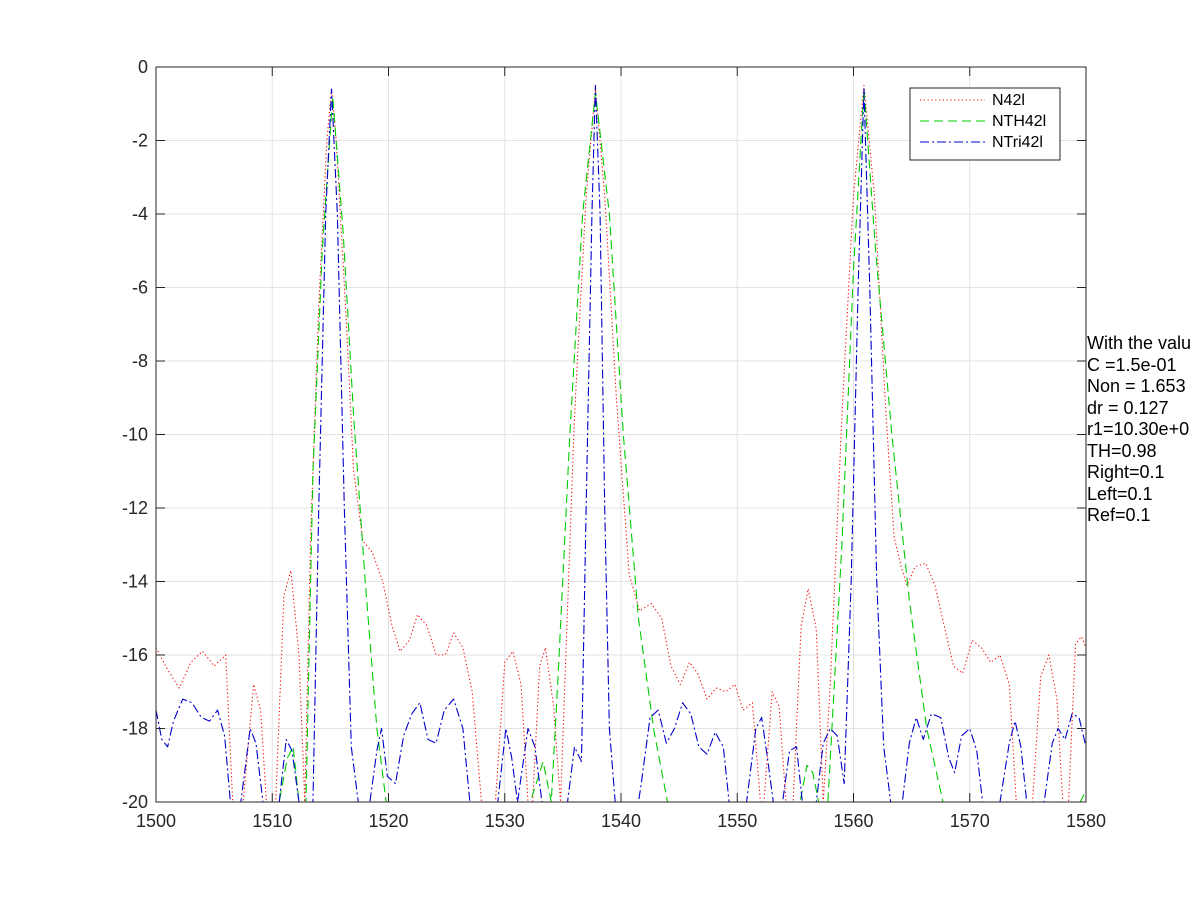 This screenshot has width=1200, height=900. Describe the element at coordinates (135, 435) in the screenshot. I see `y-tick-label: -10` at that location.